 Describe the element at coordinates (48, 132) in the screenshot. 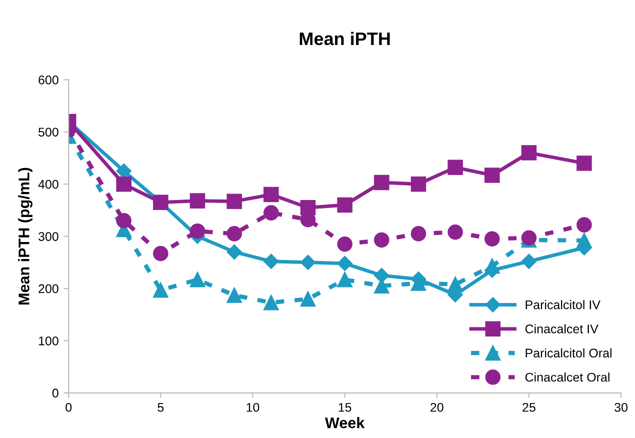

I see `y-tick-label: 500` at that location.